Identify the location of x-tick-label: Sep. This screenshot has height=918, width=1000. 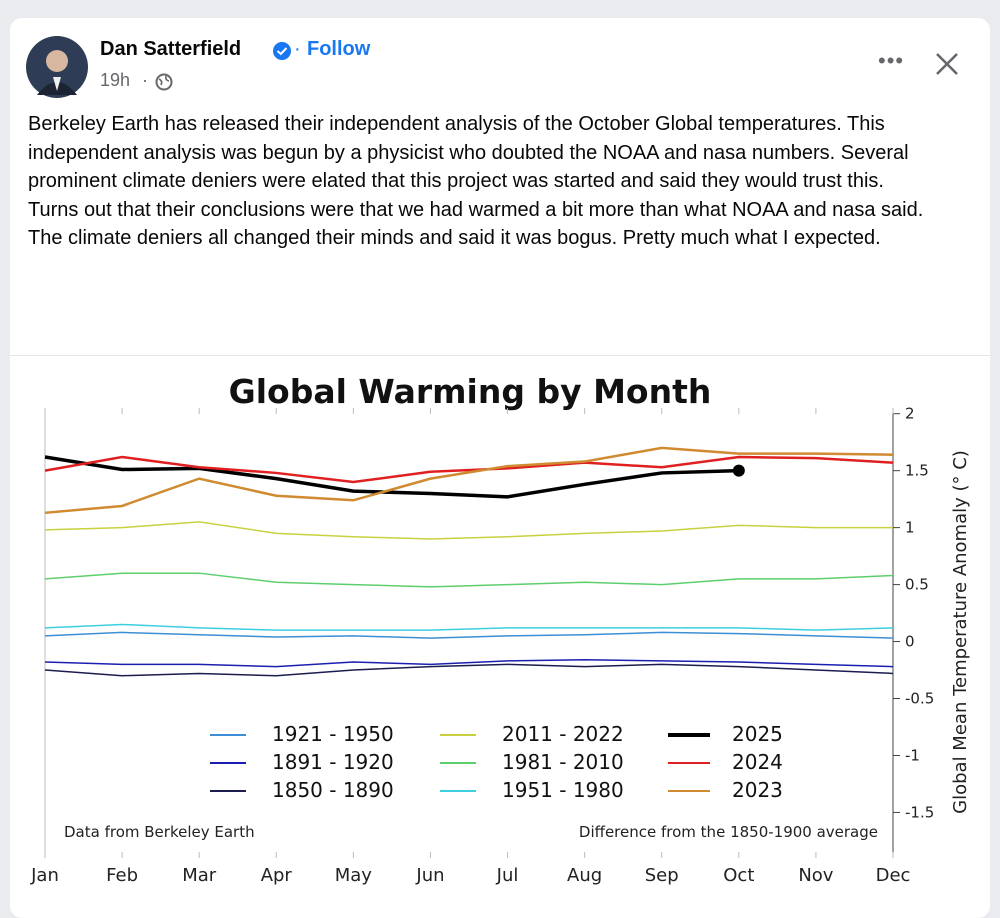
(662, 875).